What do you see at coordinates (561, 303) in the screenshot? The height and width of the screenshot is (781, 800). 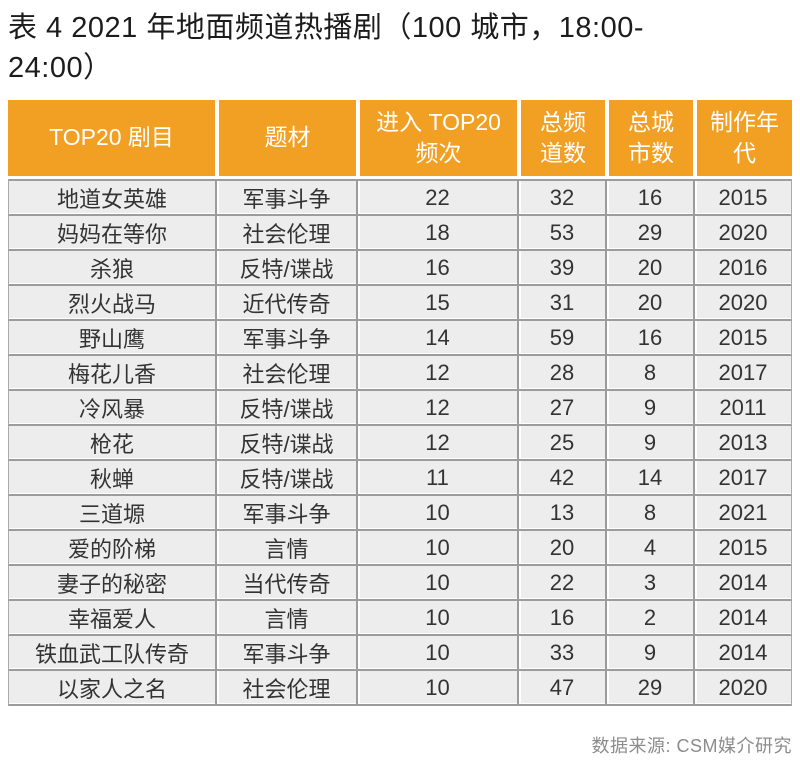 I see `cell-total-channels: 31` at bounding box center [561, 303].